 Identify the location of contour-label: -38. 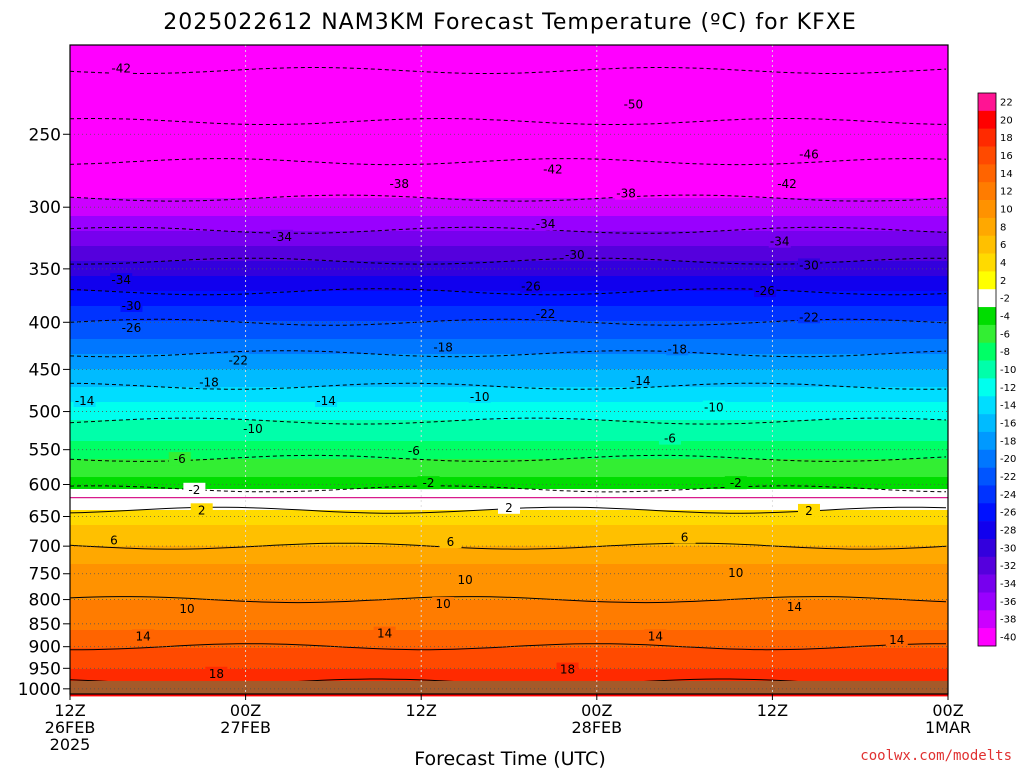
(626, 194).